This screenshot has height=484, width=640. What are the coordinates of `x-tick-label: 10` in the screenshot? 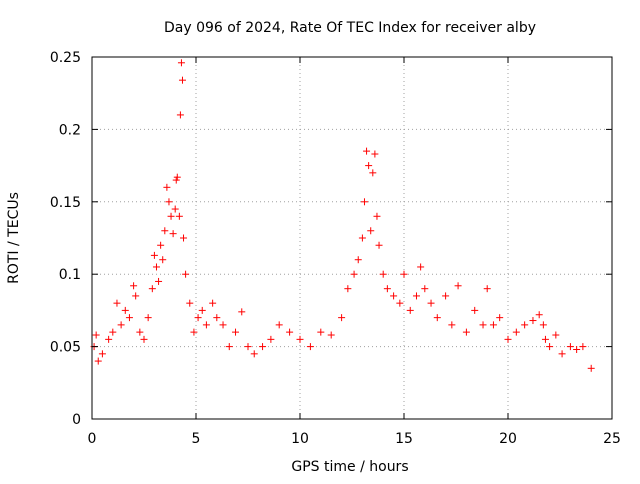 It's located at (300, 439).